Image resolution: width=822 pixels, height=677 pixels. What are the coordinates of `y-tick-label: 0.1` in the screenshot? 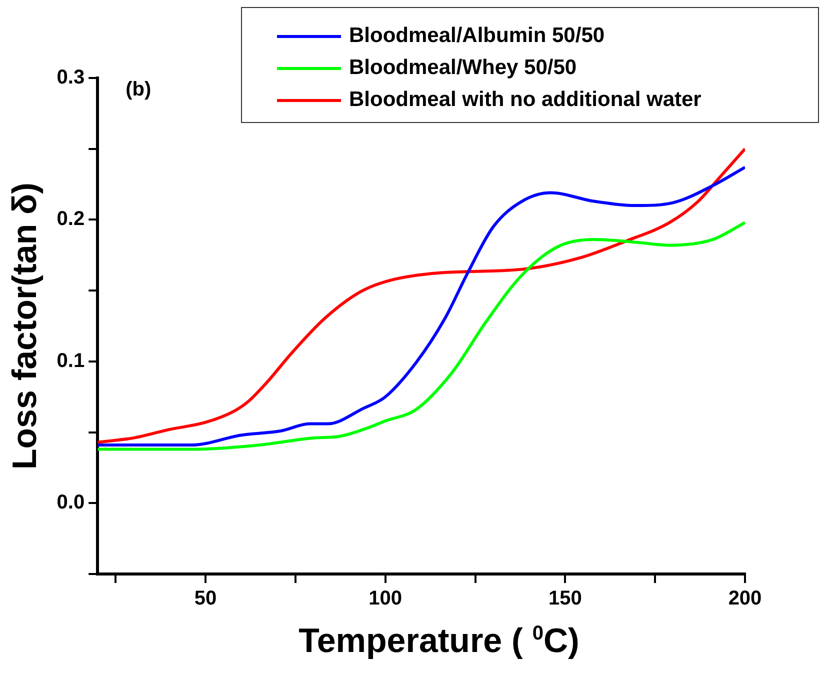 It's located at (70, 361).